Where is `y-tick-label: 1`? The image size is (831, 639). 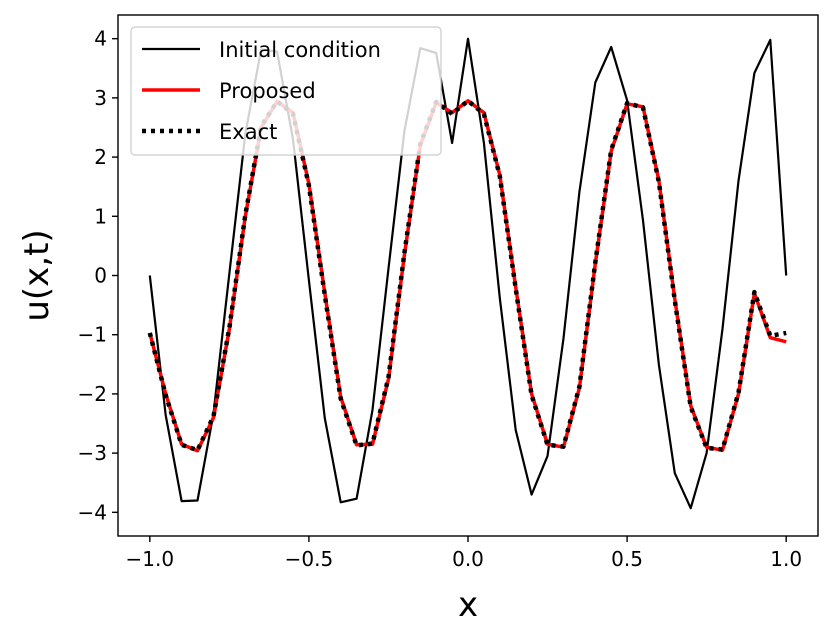
y-tick-label: 1 is located at coordinates (100, 216).